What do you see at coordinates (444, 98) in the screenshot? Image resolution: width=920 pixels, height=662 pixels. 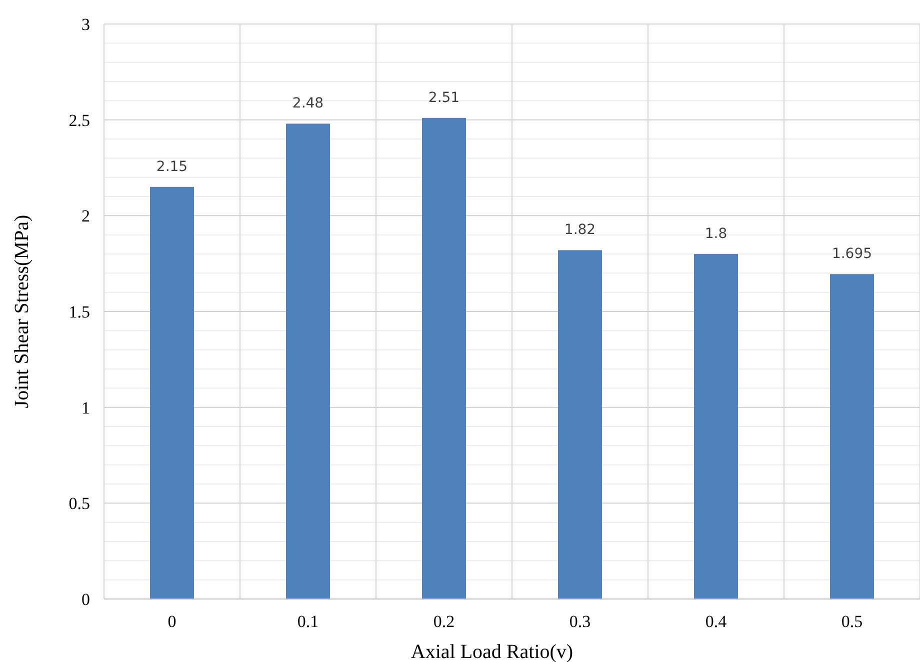 I see `data-label: 2.51` at bounding box center [444, 98].